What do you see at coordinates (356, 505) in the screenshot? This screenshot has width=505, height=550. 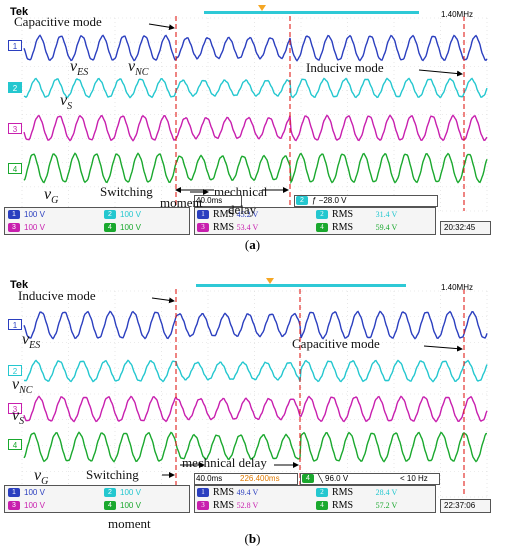 I see `meas-ch4: 4 RMS 57.2 V` at bounding box center [356, 505].